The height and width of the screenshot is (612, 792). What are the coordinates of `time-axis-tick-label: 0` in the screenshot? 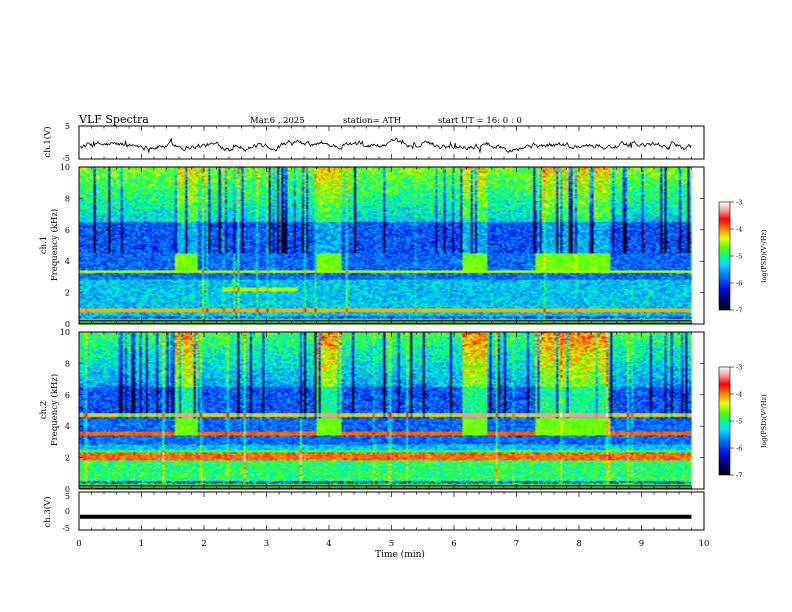 It's located at (78, 544).